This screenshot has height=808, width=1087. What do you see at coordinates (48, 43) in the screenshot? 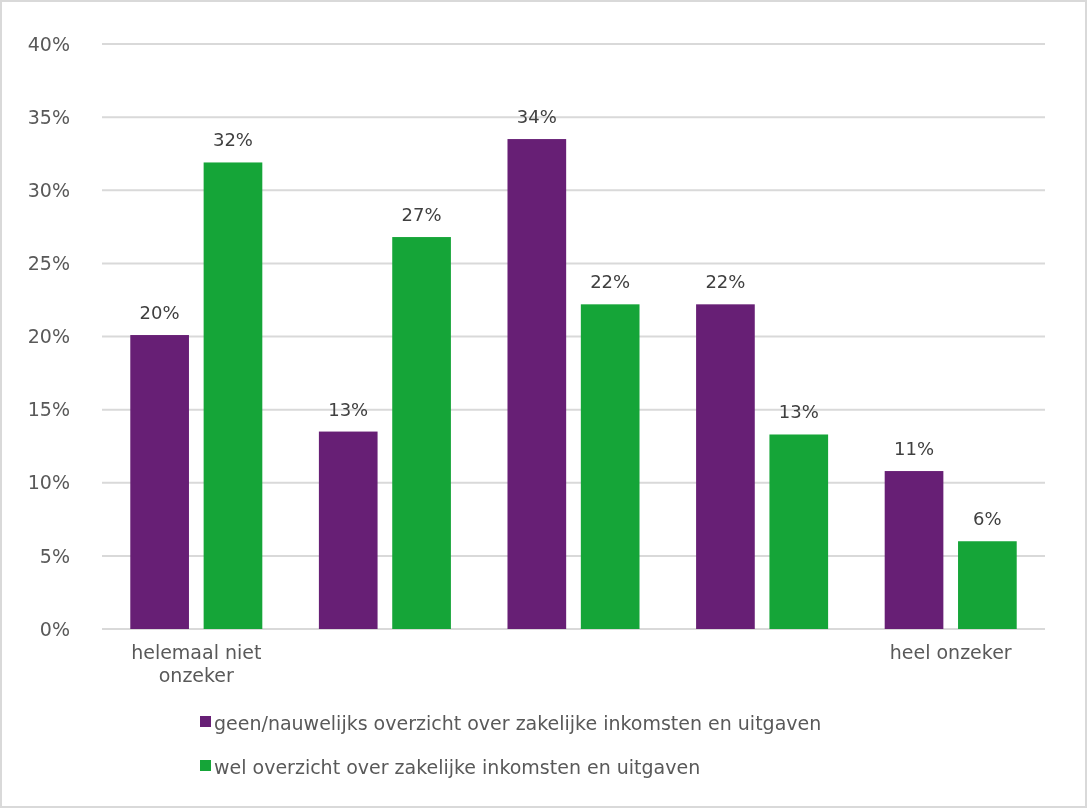
I see `y-tick-label: 40%` at bounding box center [48, 43].